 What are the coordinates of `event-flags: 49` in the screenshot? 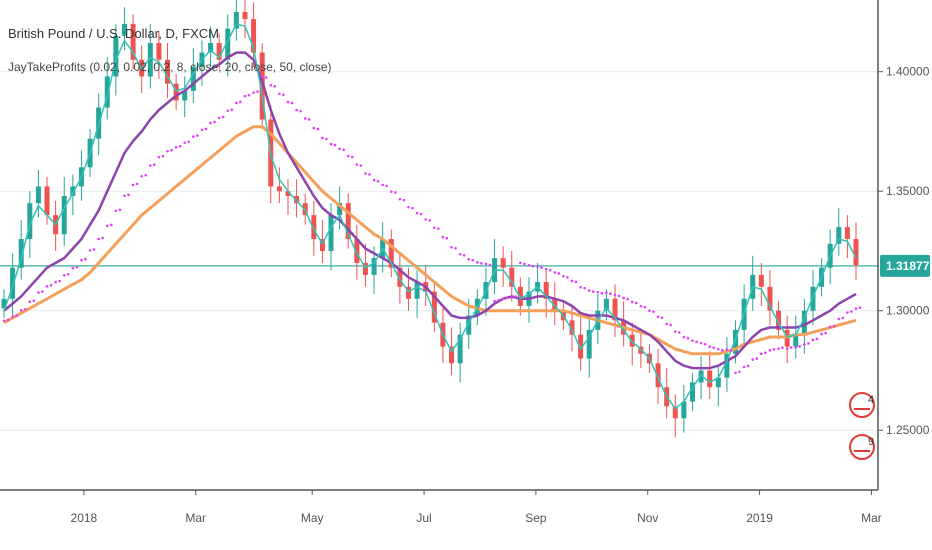 It's located at (862, 426).